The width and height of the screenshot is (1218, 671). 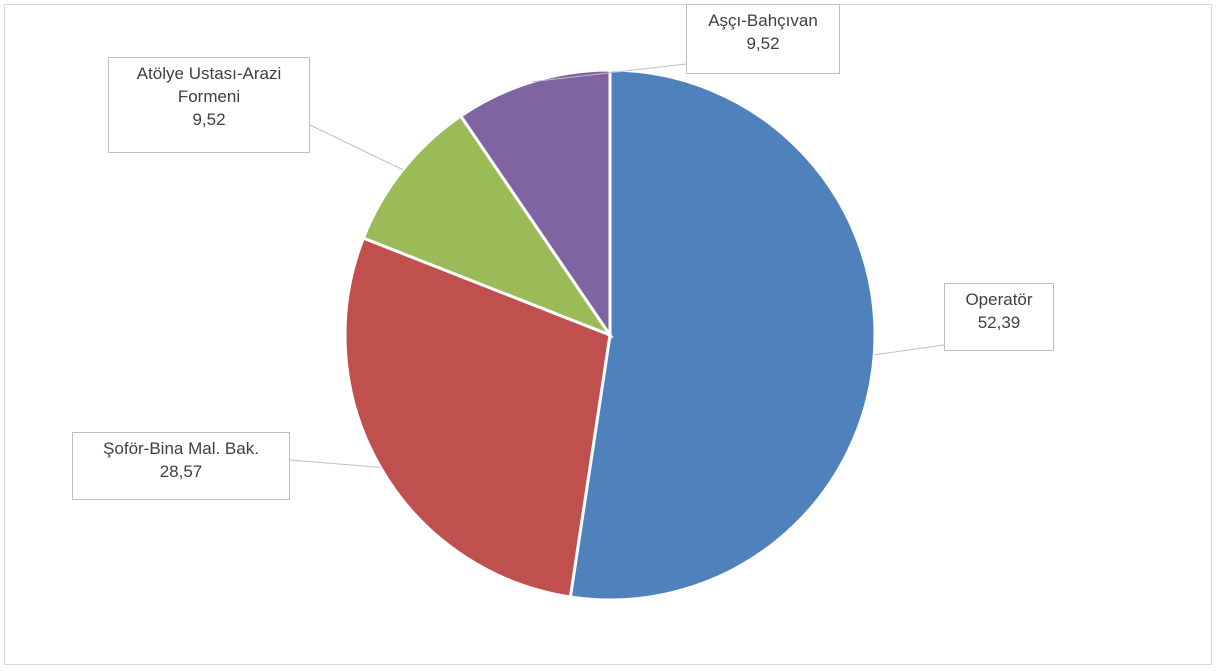 I want to click on data-label: Operatör 52,39, so click(x=999, y=317).